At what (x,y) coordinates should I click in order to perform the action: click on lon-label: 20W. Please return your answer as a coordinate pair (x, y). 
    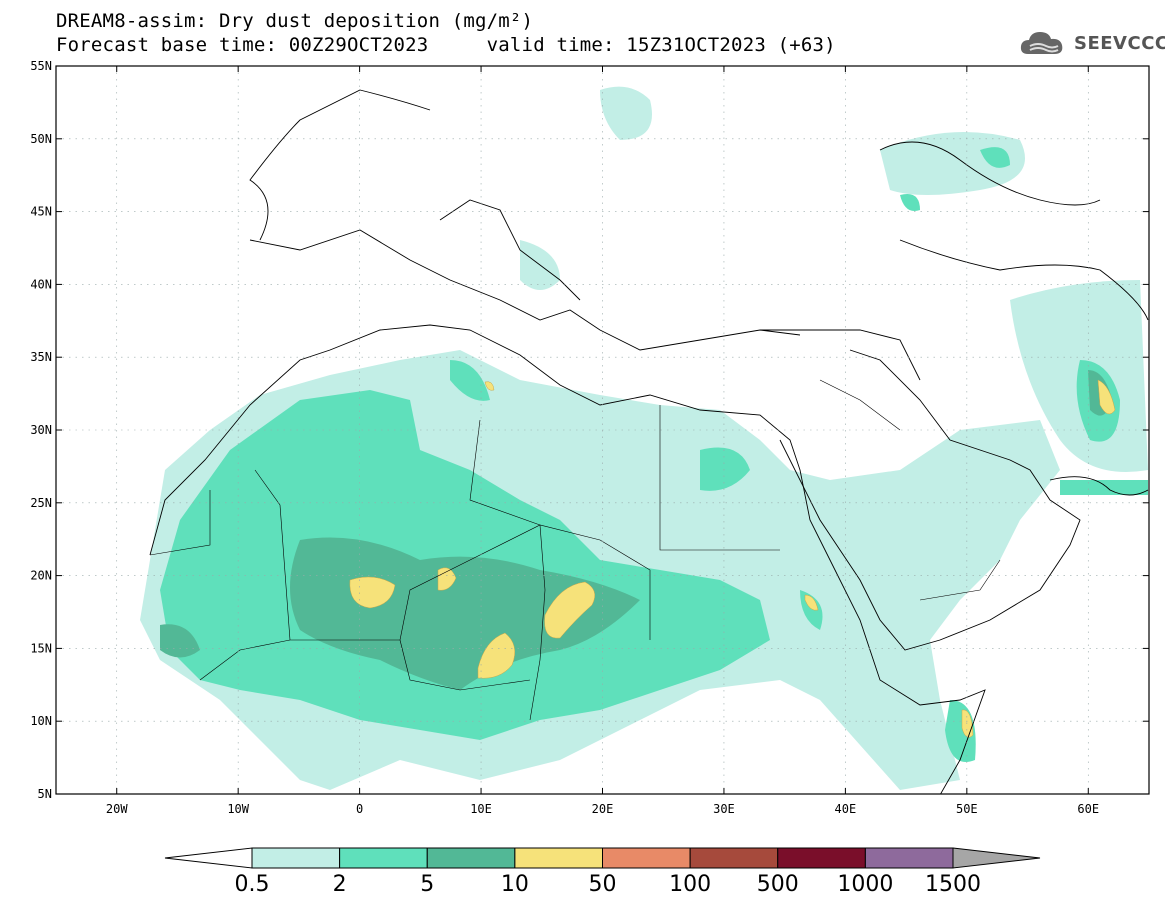
    Looking at the image, I should click on (117, 809).